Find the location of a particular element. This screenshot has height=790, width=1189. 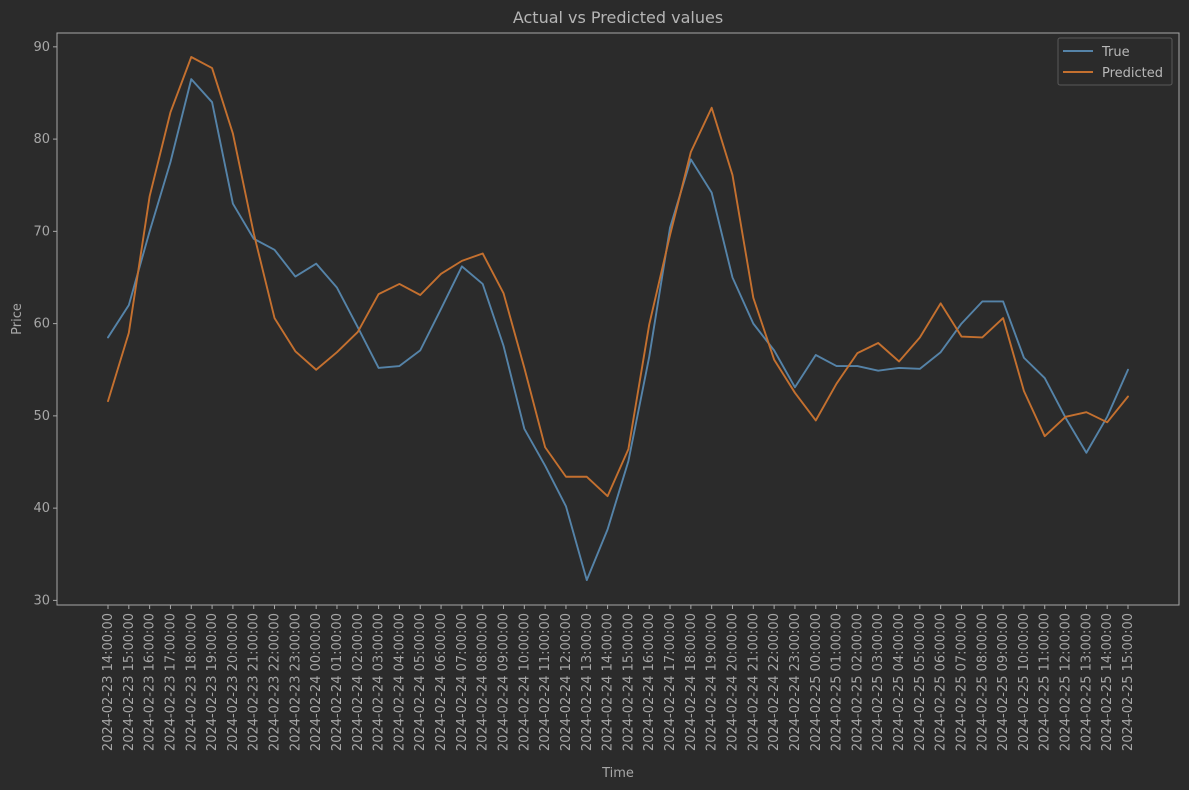

x-tick-label: 2024-02-24 06:00:00 is located at coordinates (441, 682).